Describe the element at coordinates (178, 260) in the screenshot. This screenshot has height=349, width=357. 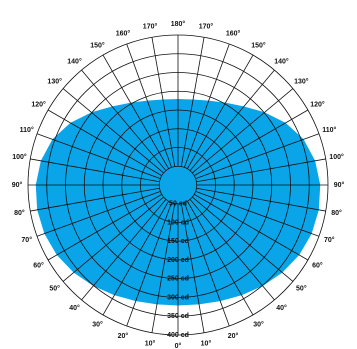
I see `ring-label: 200 cd` at that location.